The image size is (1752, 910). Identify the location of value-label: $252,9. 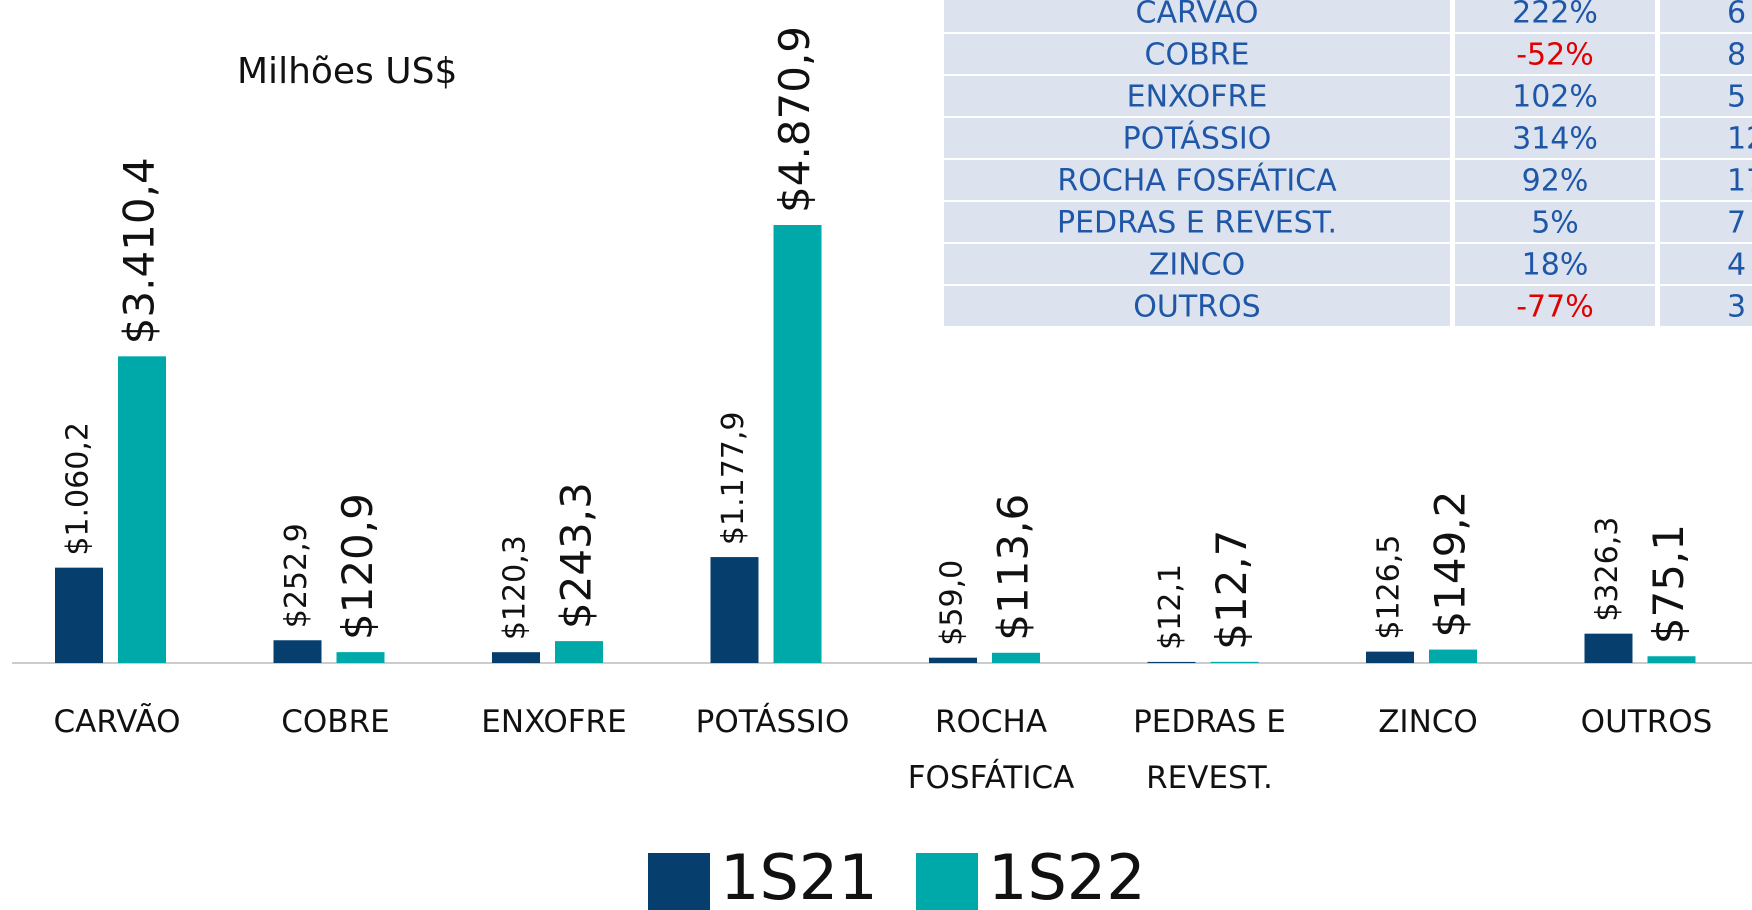
(296, 575).